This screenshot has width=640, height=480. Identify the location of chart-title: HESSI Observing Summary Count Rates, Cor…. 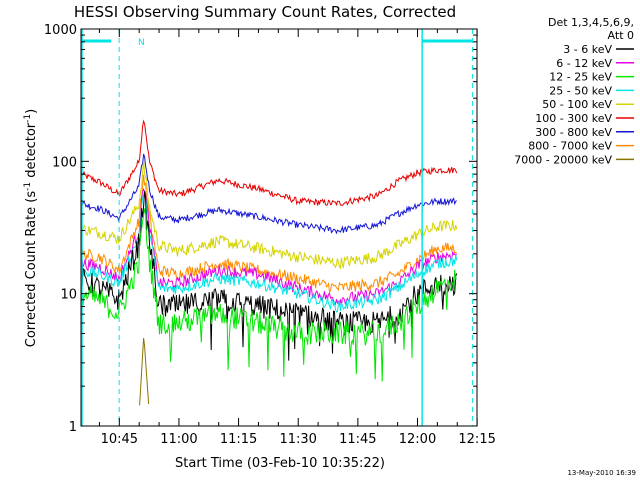
(265, 12).